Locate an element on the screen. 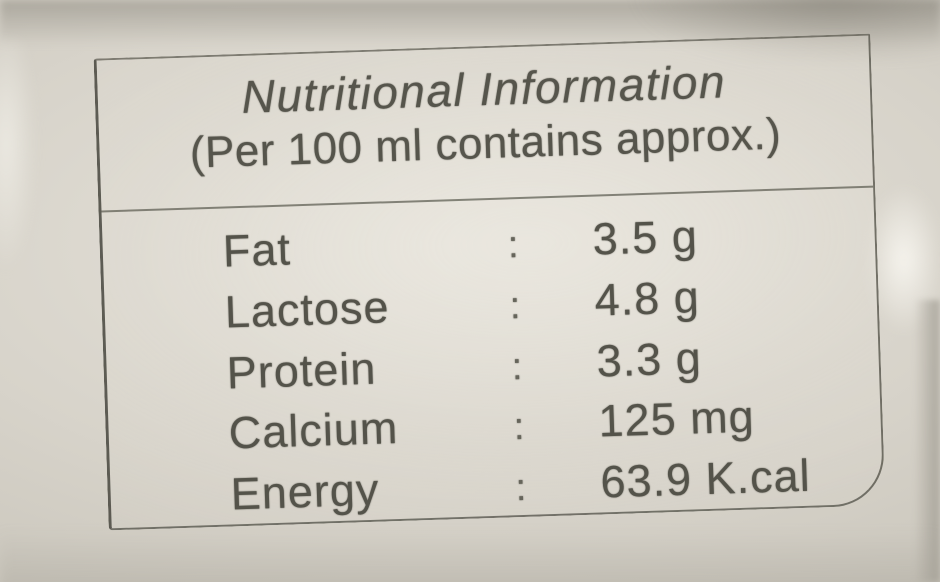 This screenshot has width=940, height=582. nutrient-row-fat: Fat : 3.5 g is located at coordinates (543, 242).